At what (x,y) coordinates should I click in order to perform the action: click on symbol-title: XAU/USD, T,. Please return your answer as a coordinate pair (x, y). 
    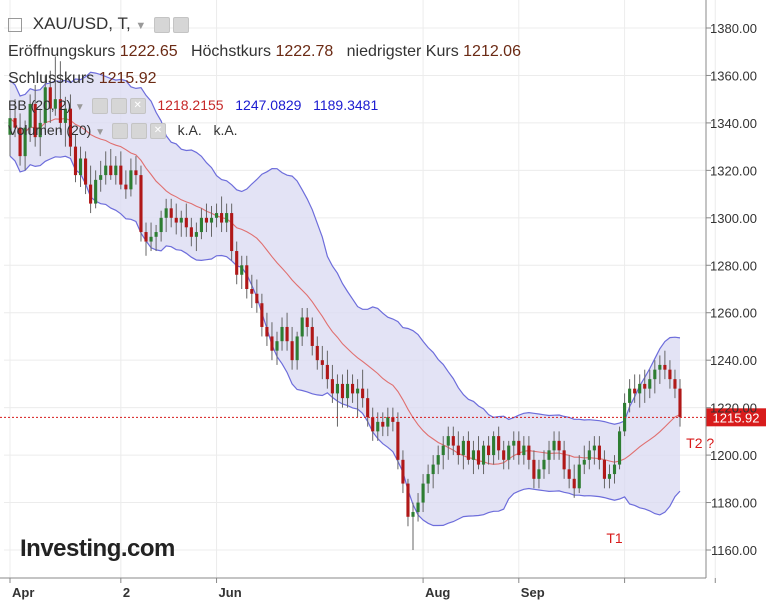
    Looking at the image, I should click on (81, 23).